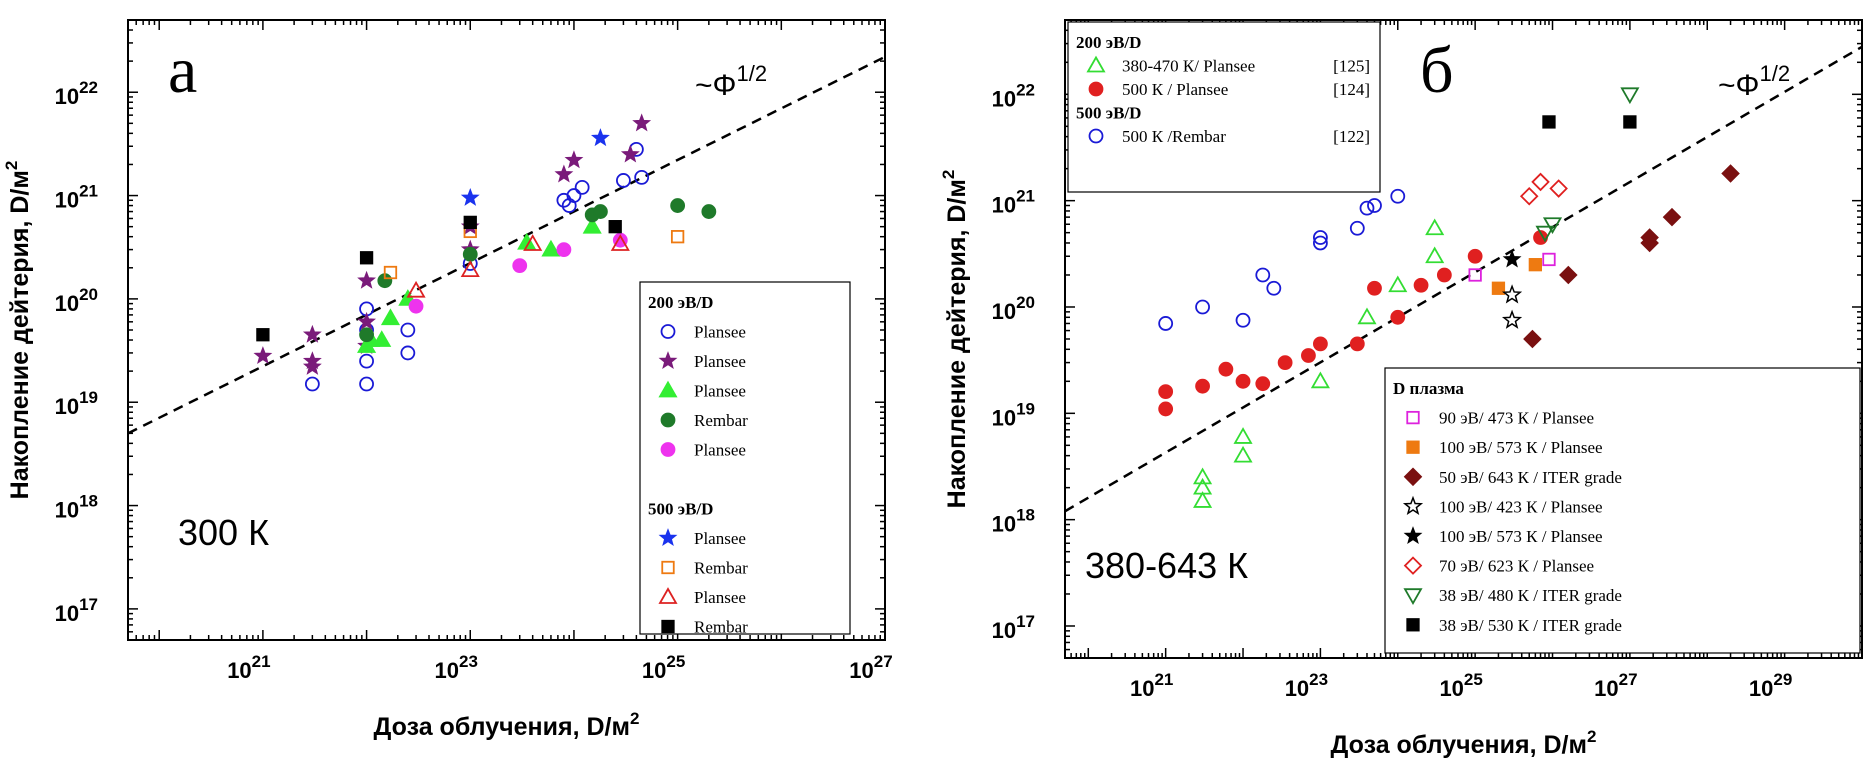  What do you see at coordinates (1108, 42) in the screenshot?
I see `legend-group-title: 200 эВ/D` at bounding box center [1108, 42].